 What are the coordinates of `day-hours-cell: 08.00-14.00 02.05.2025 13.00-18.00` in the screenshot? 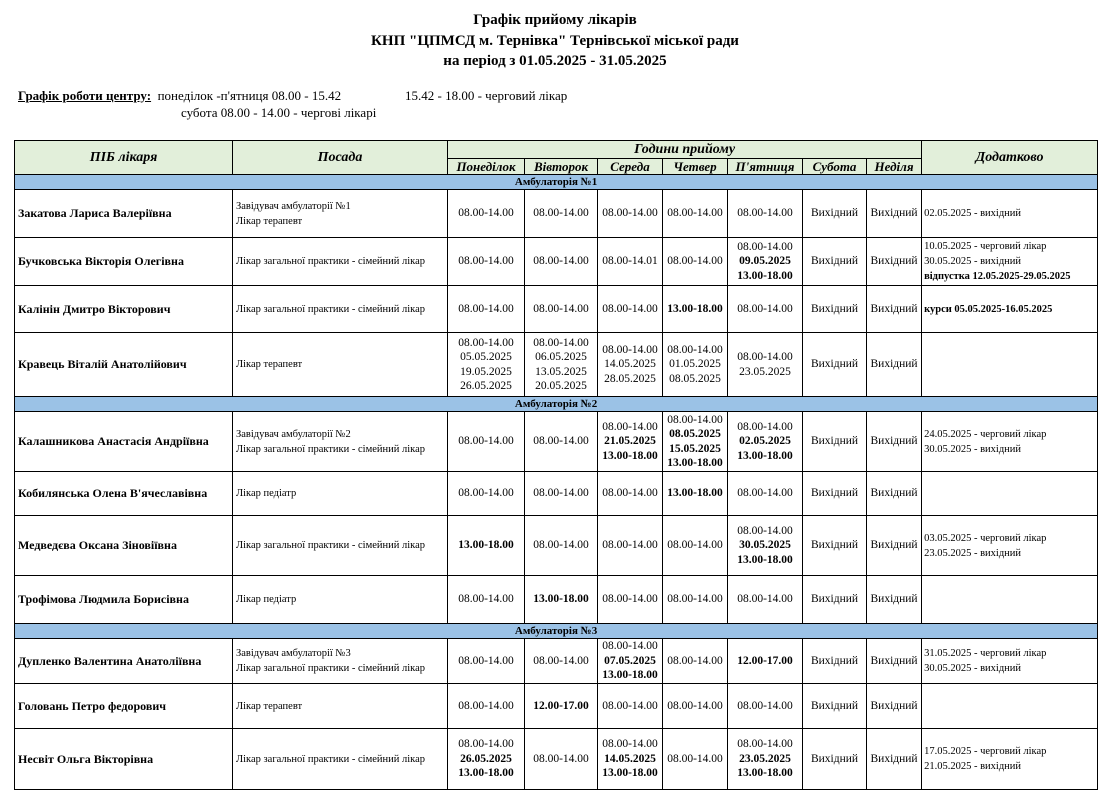 It's located at (765, 441).